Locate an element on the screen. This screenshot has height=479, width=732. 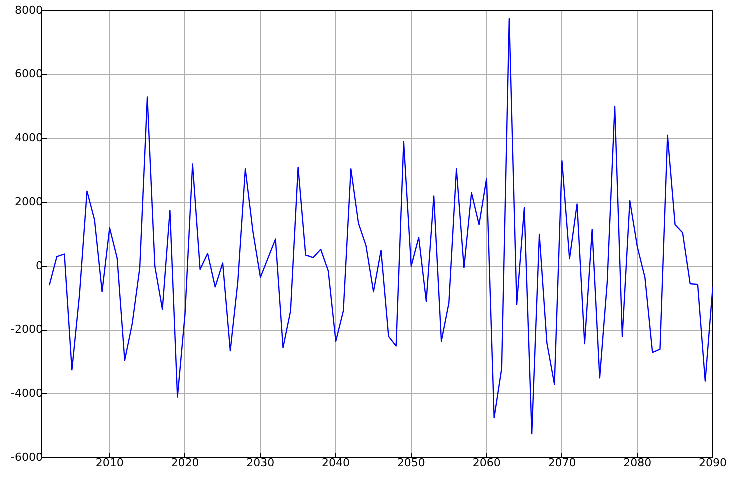
y-tick-label: -4000 is located at coordinates (27, 393).